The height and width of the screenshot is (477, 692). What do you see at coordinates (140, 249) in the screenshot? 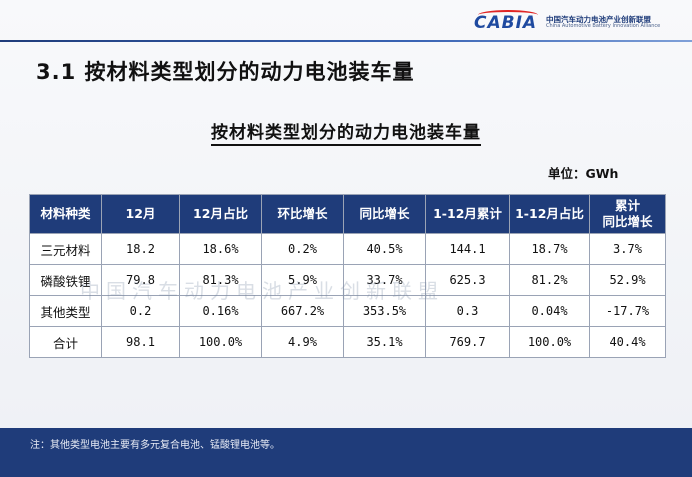
I see `cell-value: 18.2` at bounding box center [140, 249].